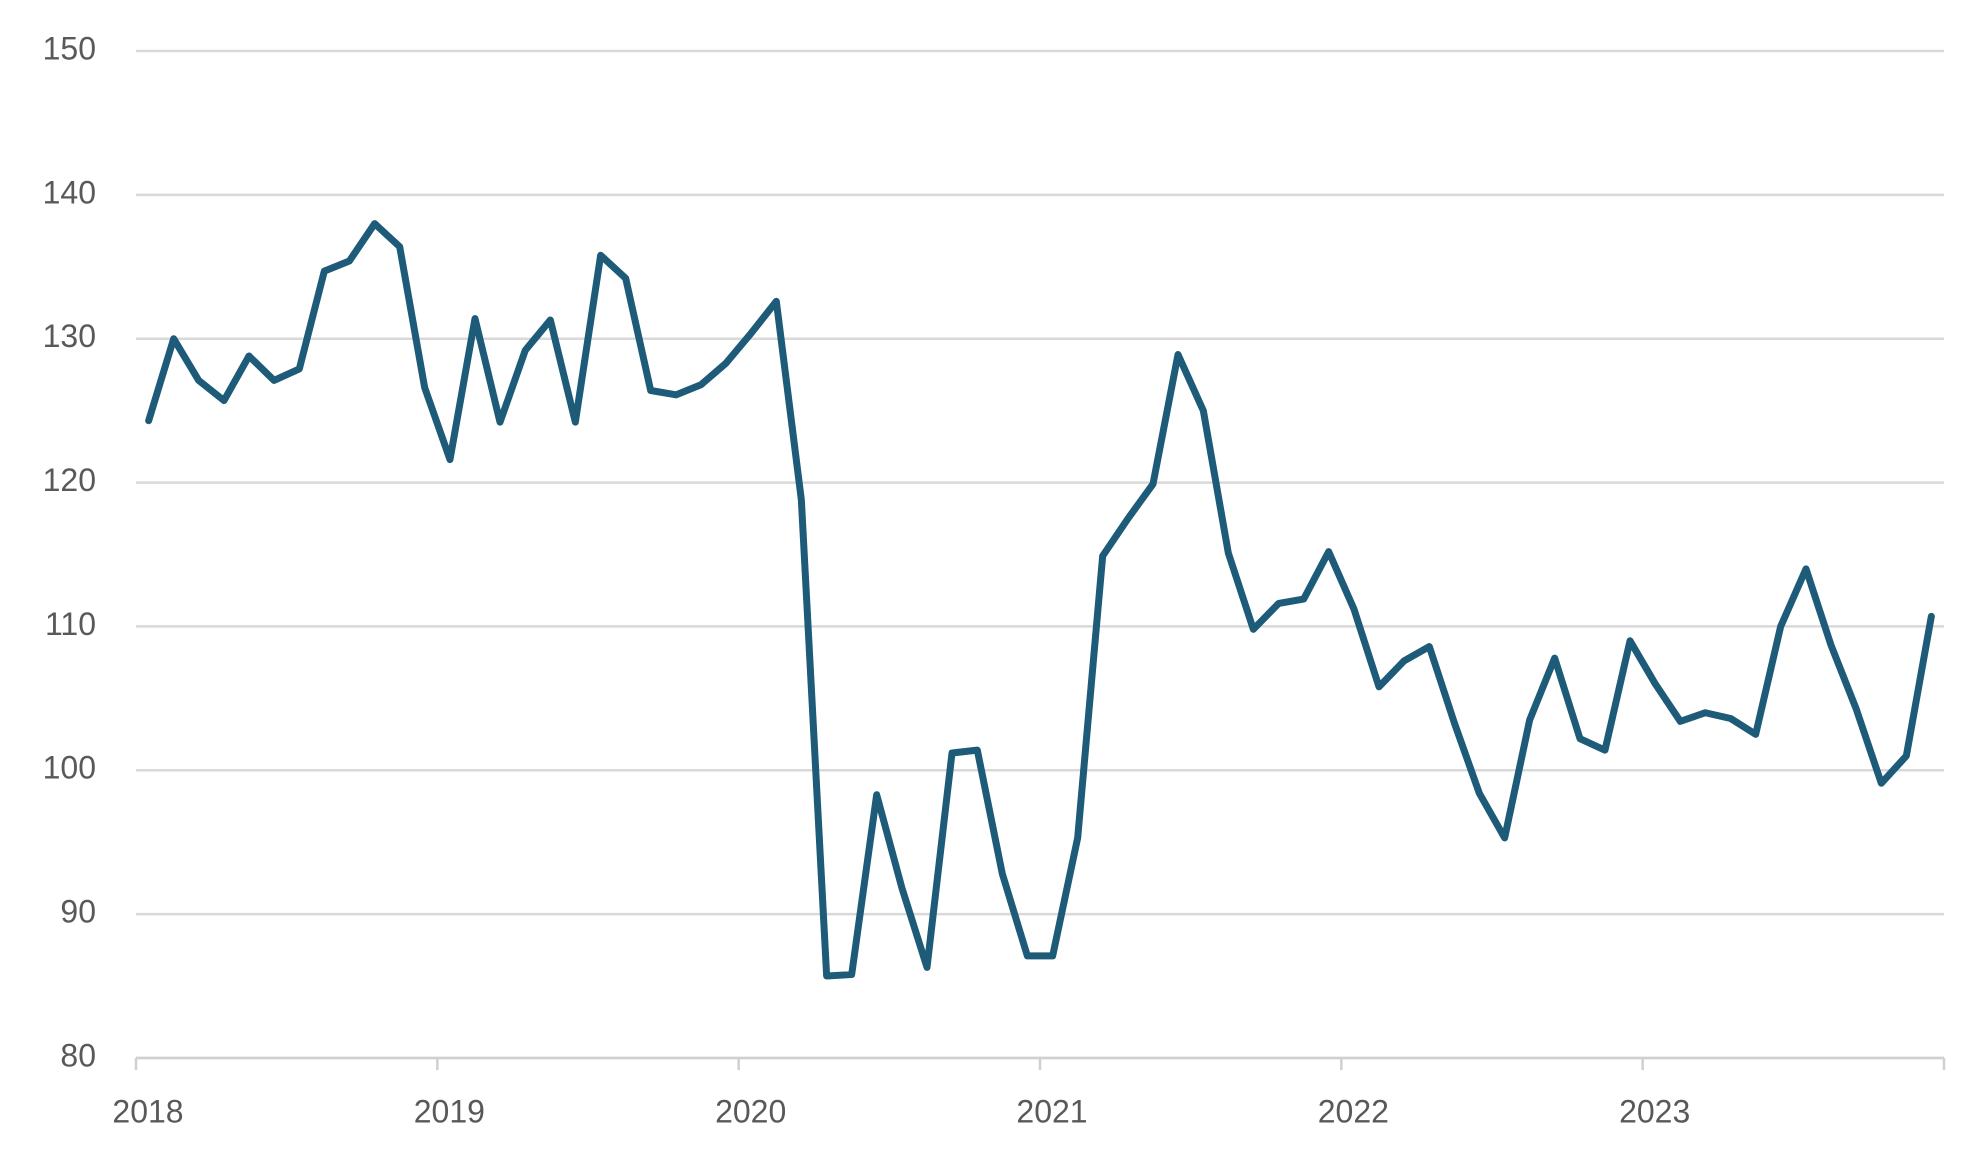  Describe the element at coordinates (750, 1111) in the screenshot. I see `x-tick-label: 2020` at that location.